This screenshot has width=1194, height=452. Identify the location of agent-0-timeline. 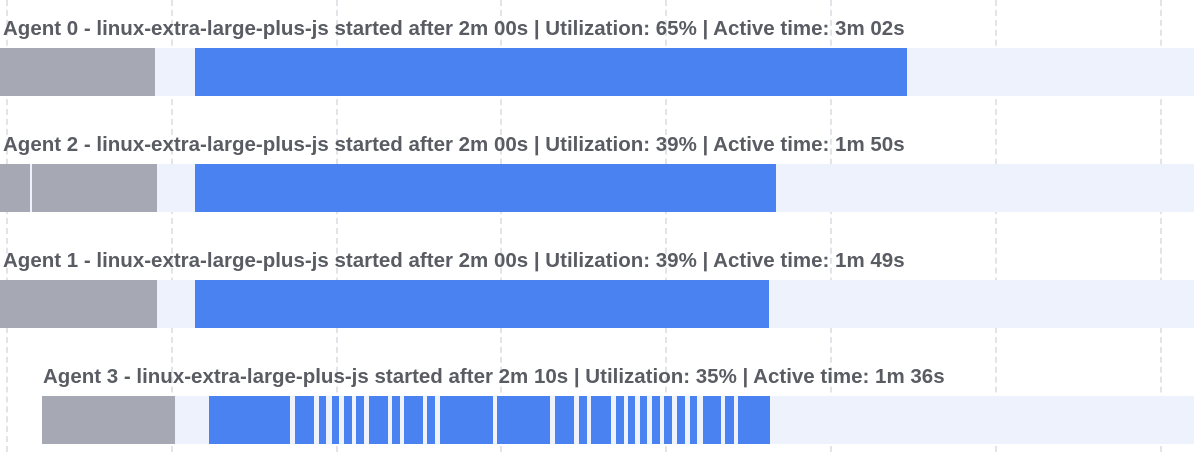
(597, 72).